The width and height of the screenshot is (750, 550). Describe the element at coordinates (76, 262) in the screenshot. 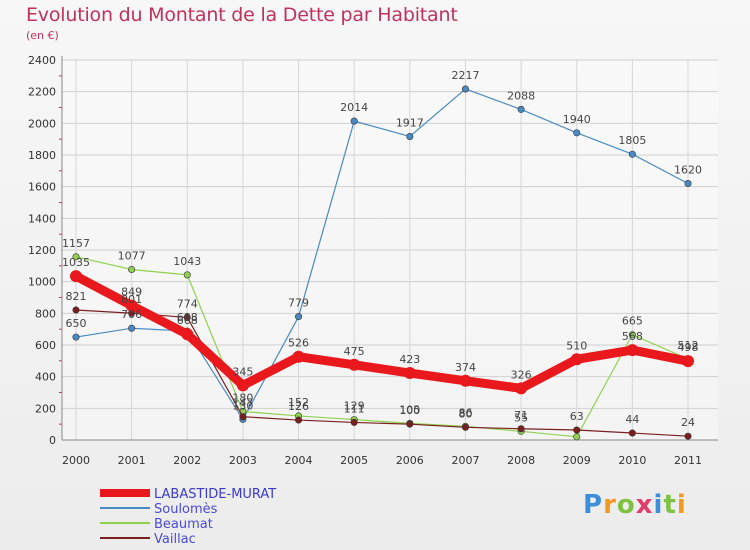

I see `data-label-labastide-murat: 1035` at that location.